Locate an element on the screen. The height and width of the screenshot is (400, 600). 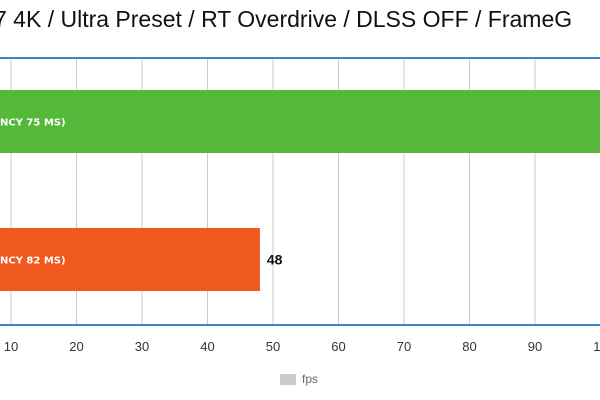
bar-category-label-2: NCY 82 MS) is located at coordinates (33, 261).